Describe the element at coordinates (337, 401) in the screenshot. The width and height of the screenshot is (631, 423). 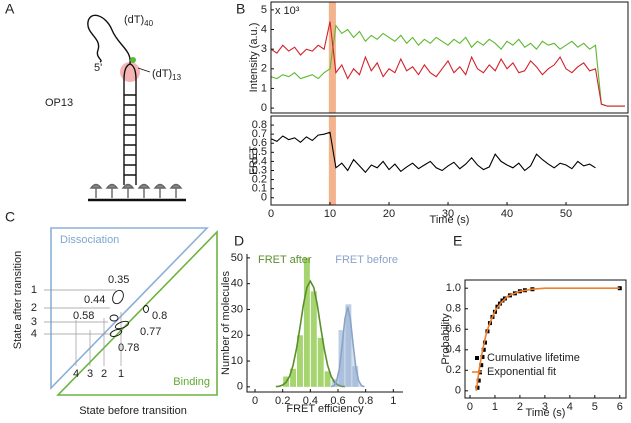
I see `x-tick-label: 0.6` at that location.